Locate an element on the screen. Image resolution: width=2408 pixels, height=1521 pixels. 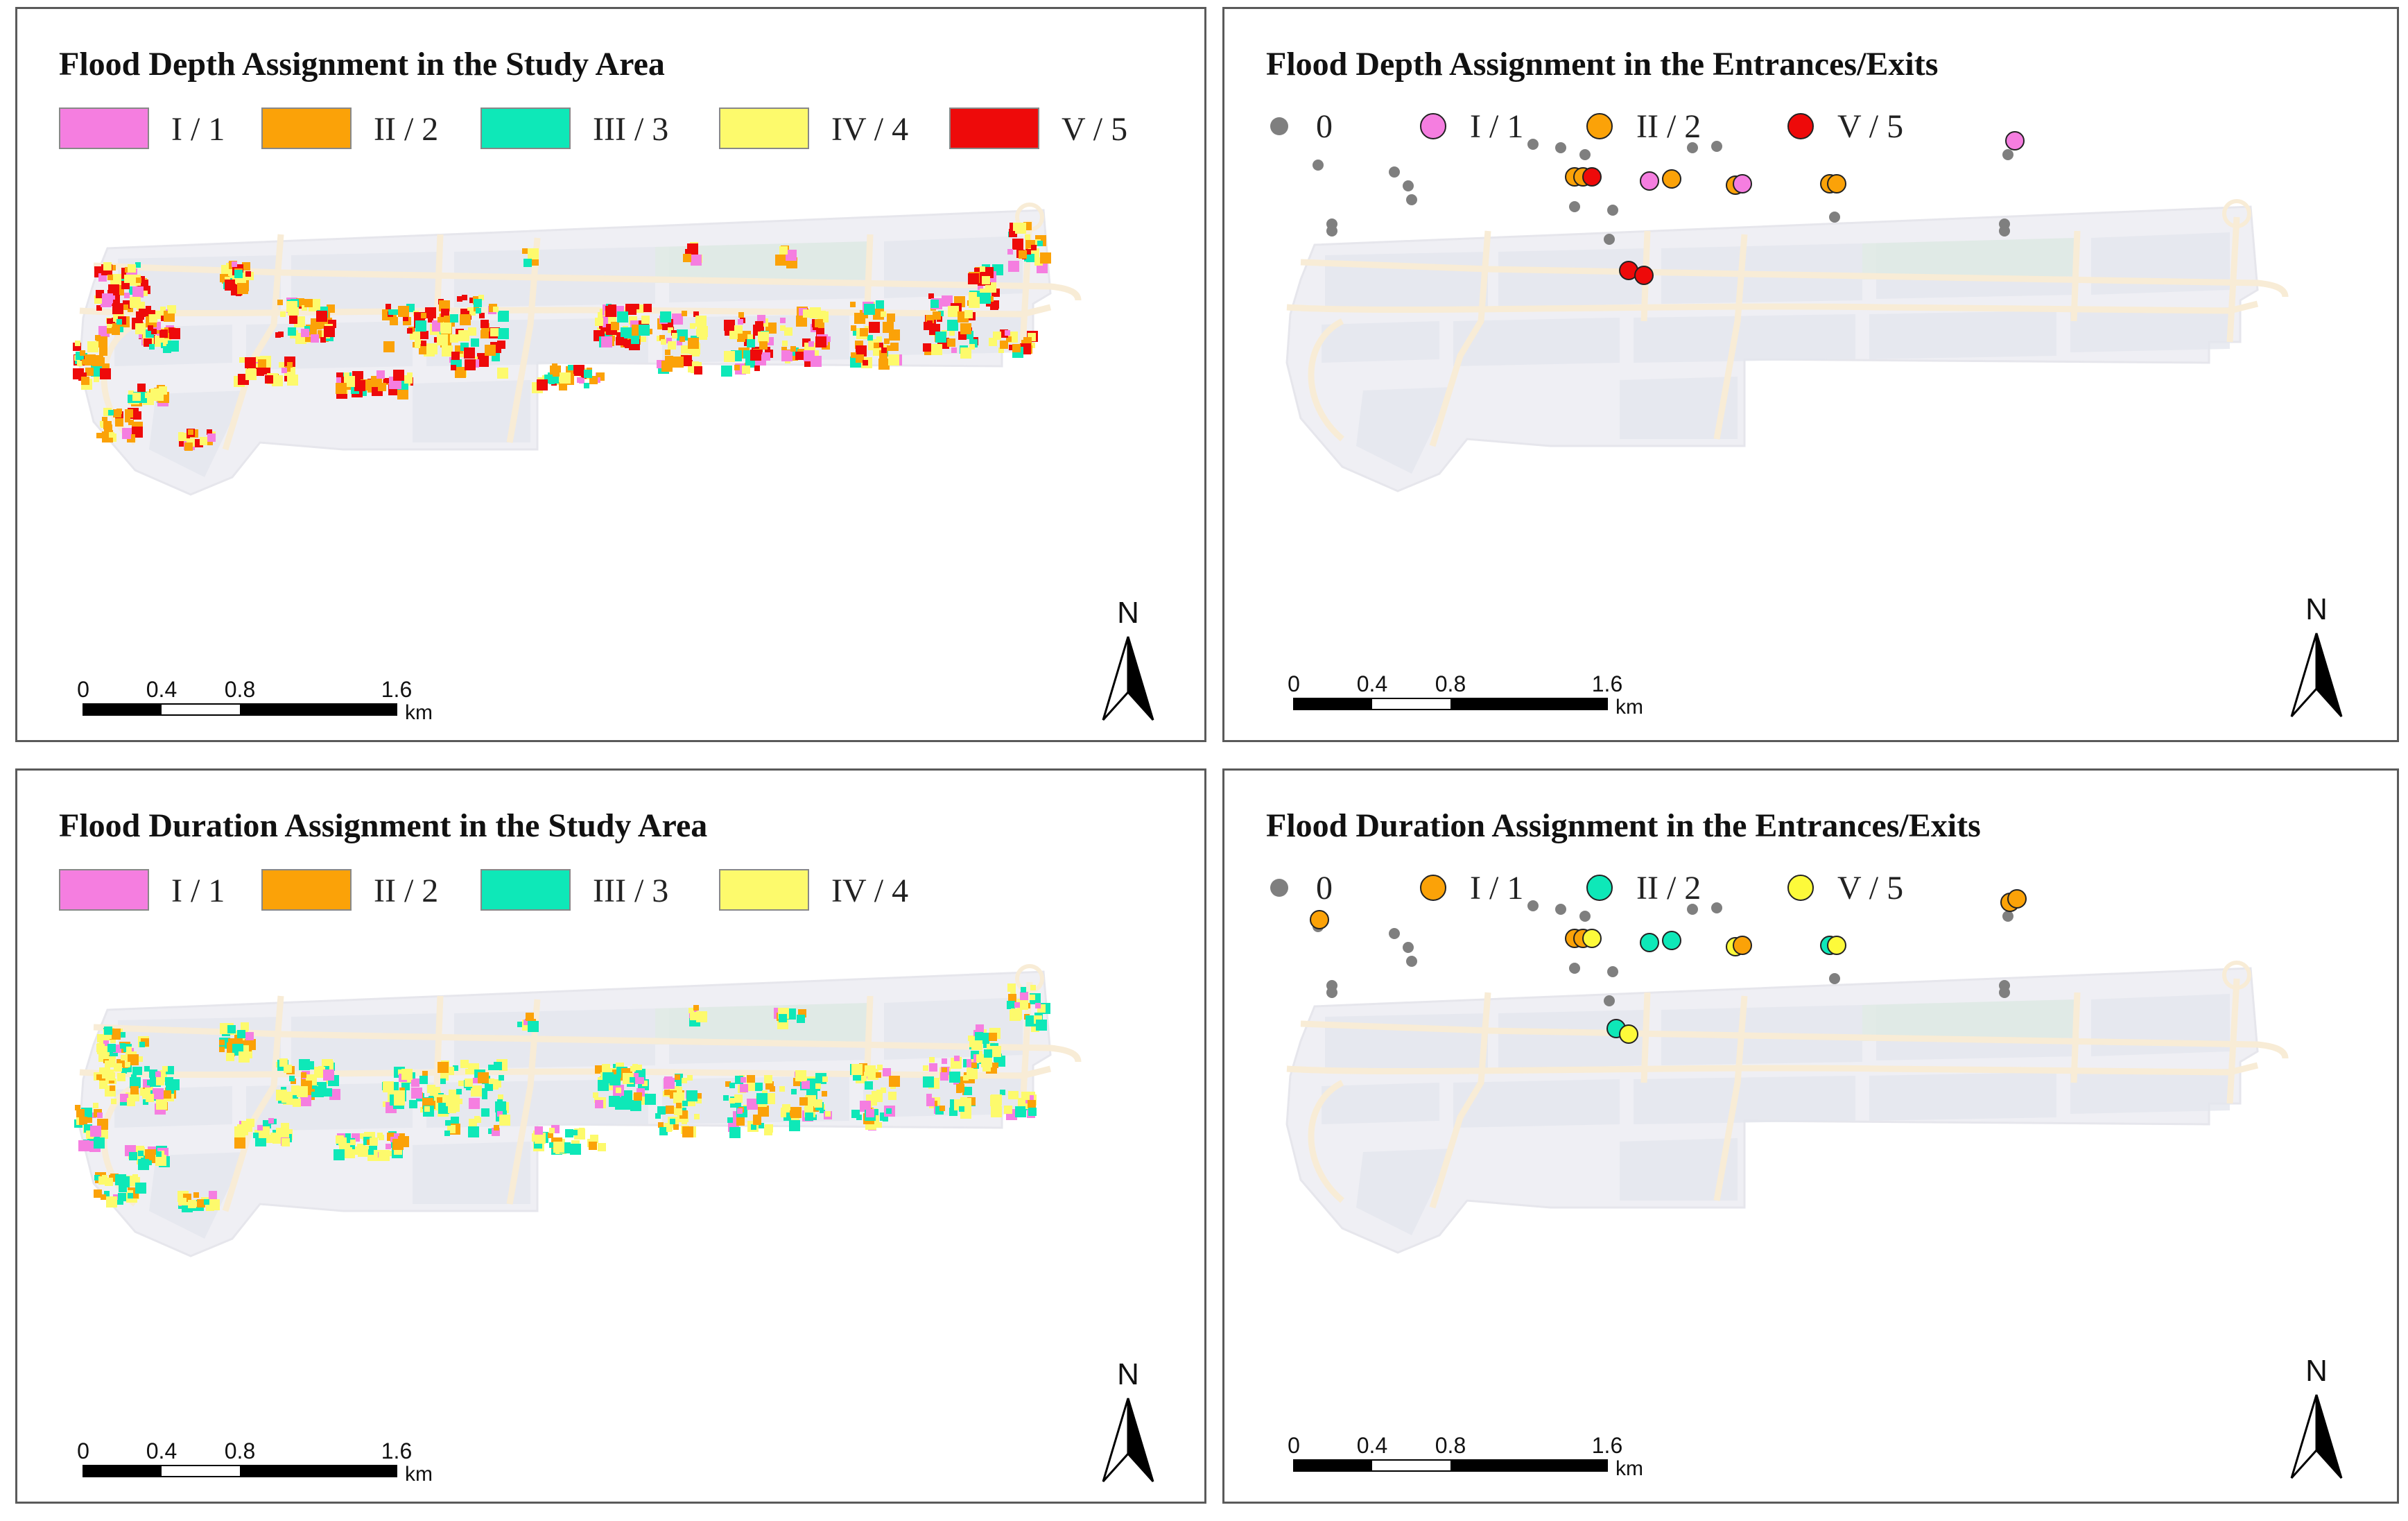
scale-label: 0.8 is located at coordinates (1450, 683).